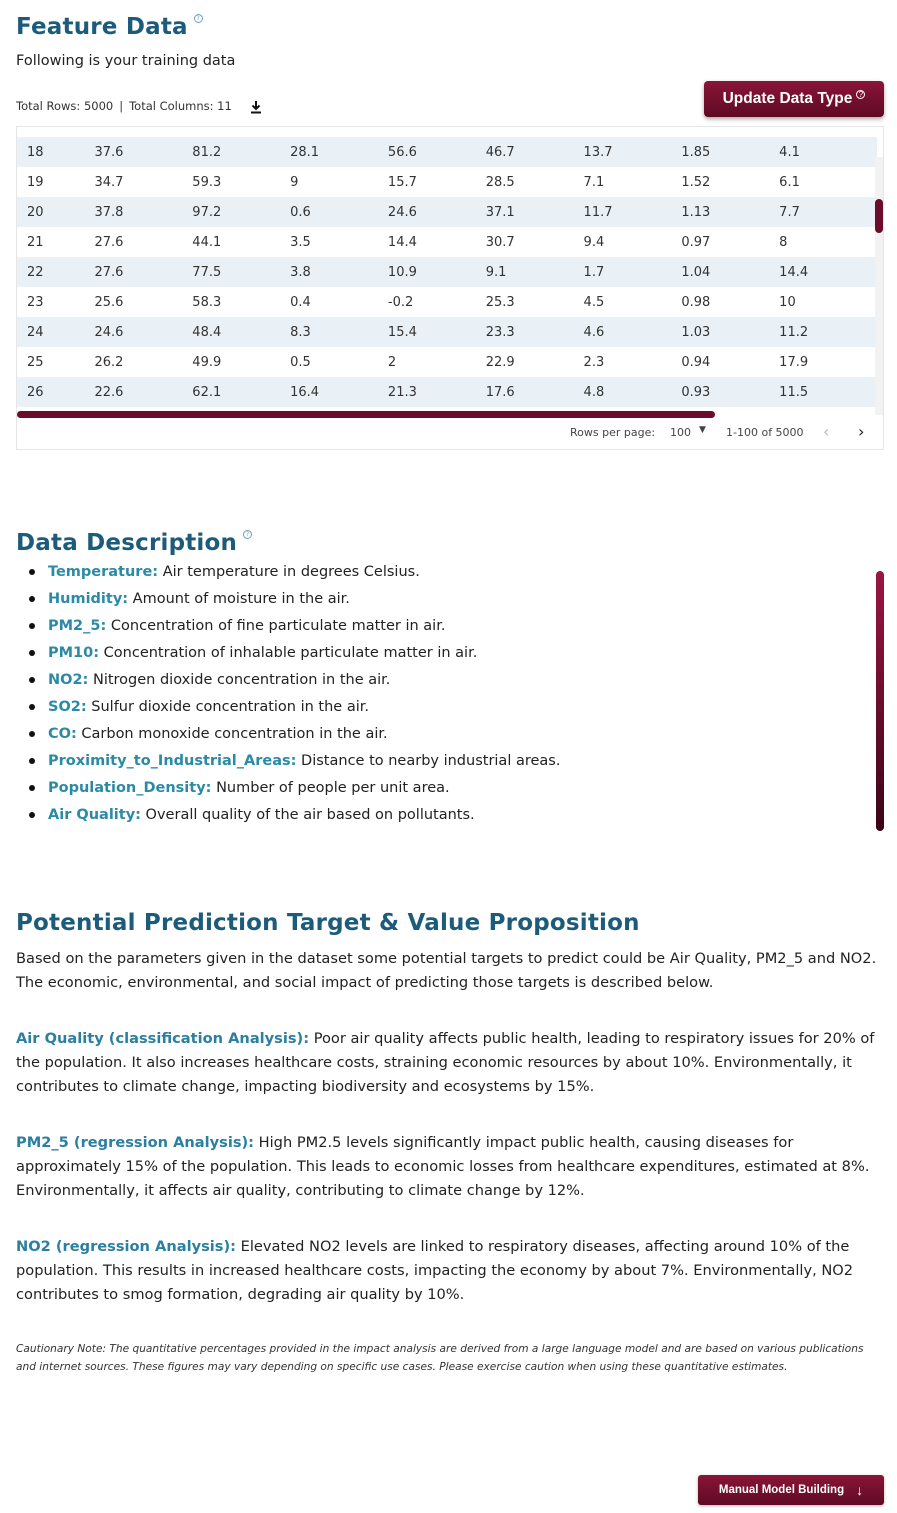 The image size is (897, 1513). What do you see at coordinates (109, 272) in the screenshot?
I see `table-cell: 27.6` at bounding box center [109, 272].